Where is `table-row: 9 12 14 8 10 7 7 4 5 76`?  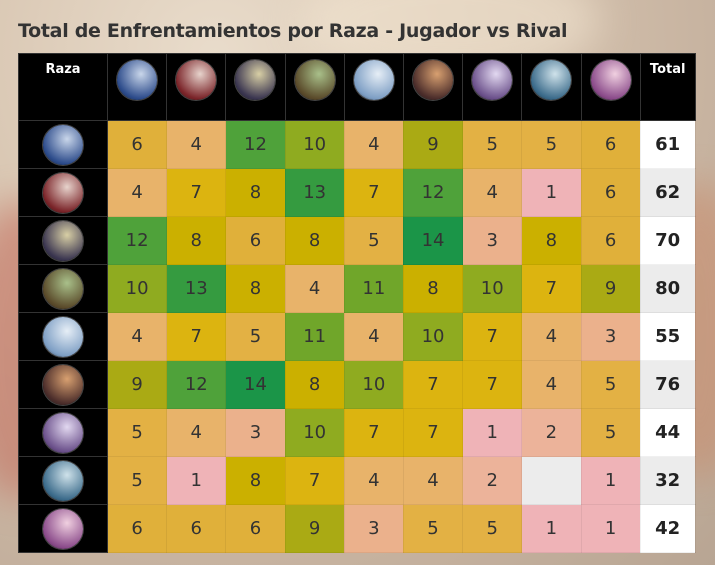 table-row: 9 12 14 8 10 7 7 4 5 76 is located at coordinates (357, 384).